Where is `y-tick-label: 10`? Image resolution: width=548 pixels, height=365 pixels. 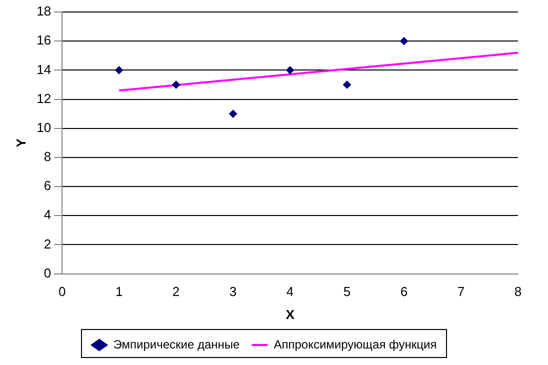 y-tick-label: 10 is located at coordinates (44, 127).